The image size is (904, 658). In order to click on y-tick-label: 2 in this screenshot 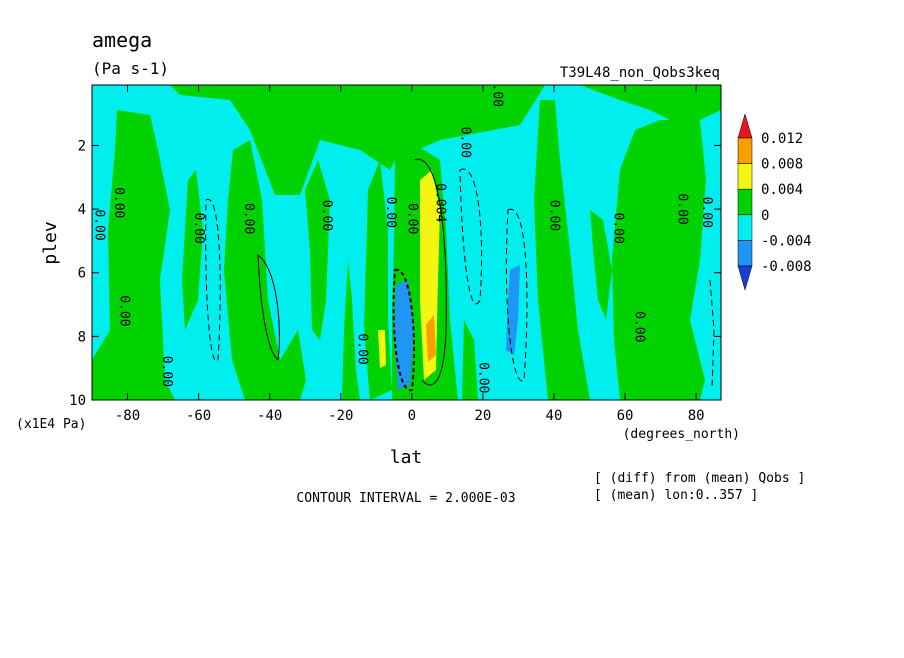, I will do `click(82, 146)`.